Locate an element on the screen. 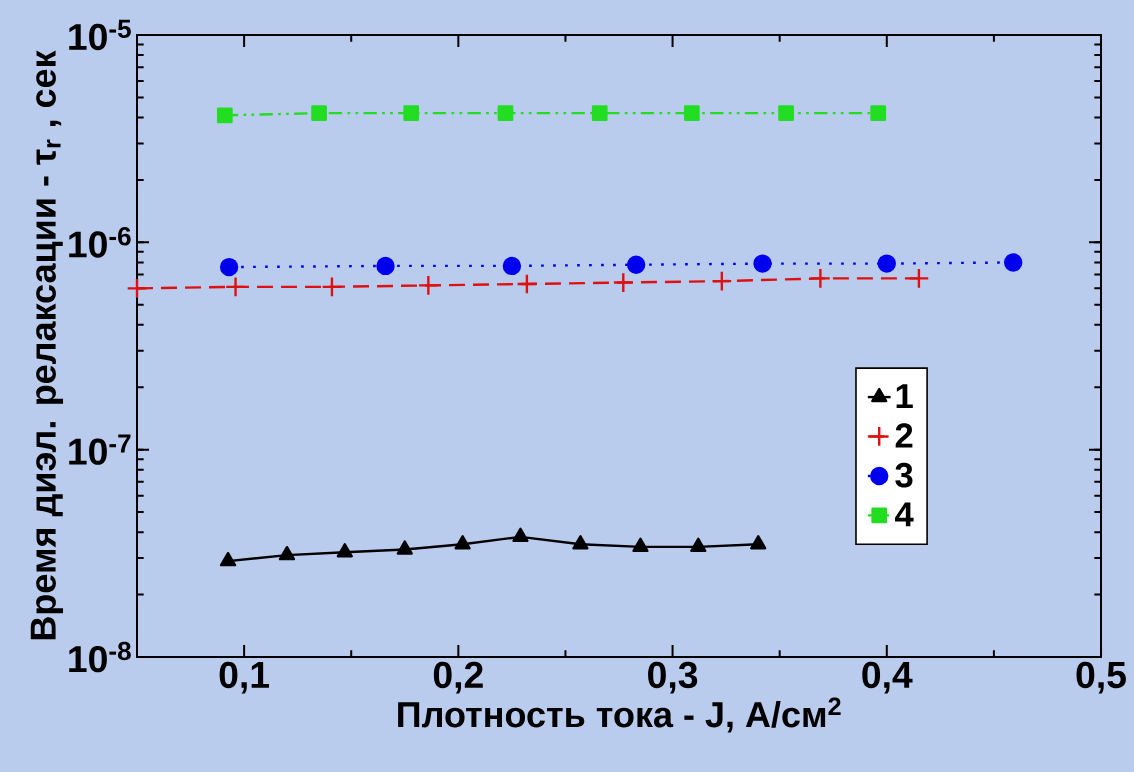 The image size is (1134, 772). x-tick-label: 0,3 is located at coordinates (673, 677).